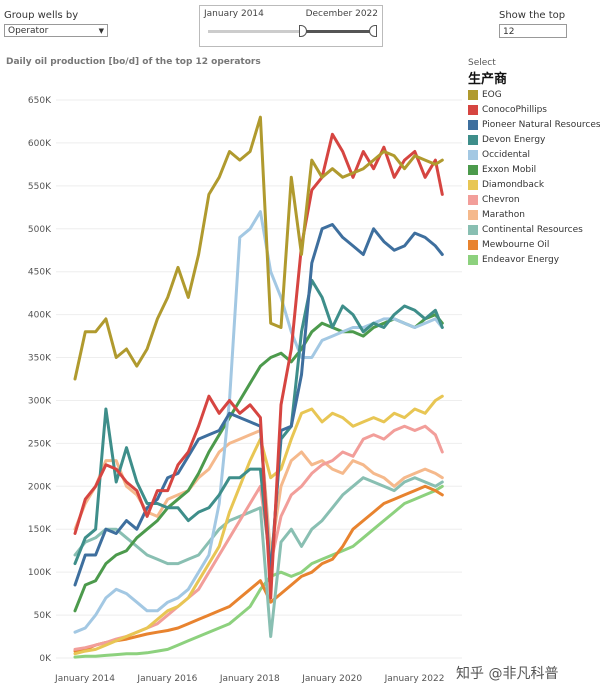  What do you see at coordinates (41, 15) in the screenshot?
I see `group-label: Group wells by` at bounding box center [41, 15].